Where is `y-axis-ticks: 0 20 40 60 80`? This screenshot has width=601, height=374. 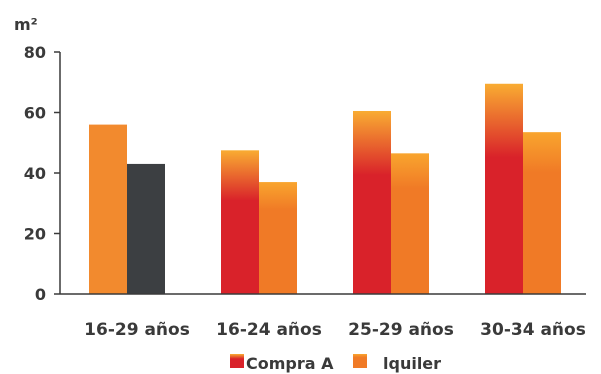
y-axis-ticks: 0 20 40 60 80 is located at coordinates (42, 173).